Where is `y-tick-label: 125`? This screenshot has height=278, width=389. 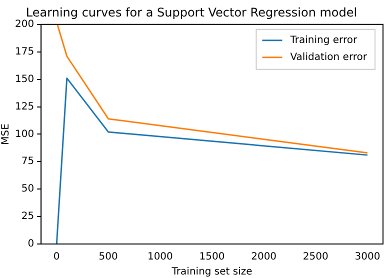 y-tick-label: 125 is located at coordinates (24, 106).